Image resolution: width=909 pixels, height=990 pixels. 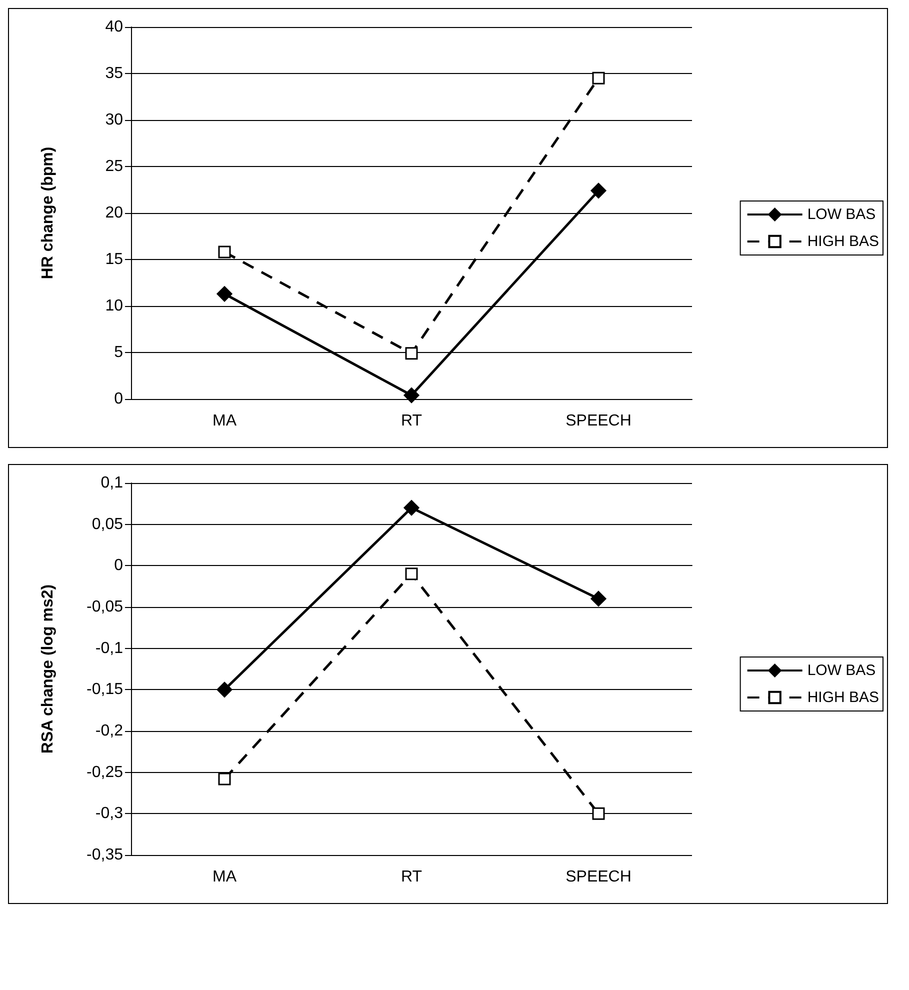 I want to click on y-tick-label: -0,35, so click(x=105, y=855).